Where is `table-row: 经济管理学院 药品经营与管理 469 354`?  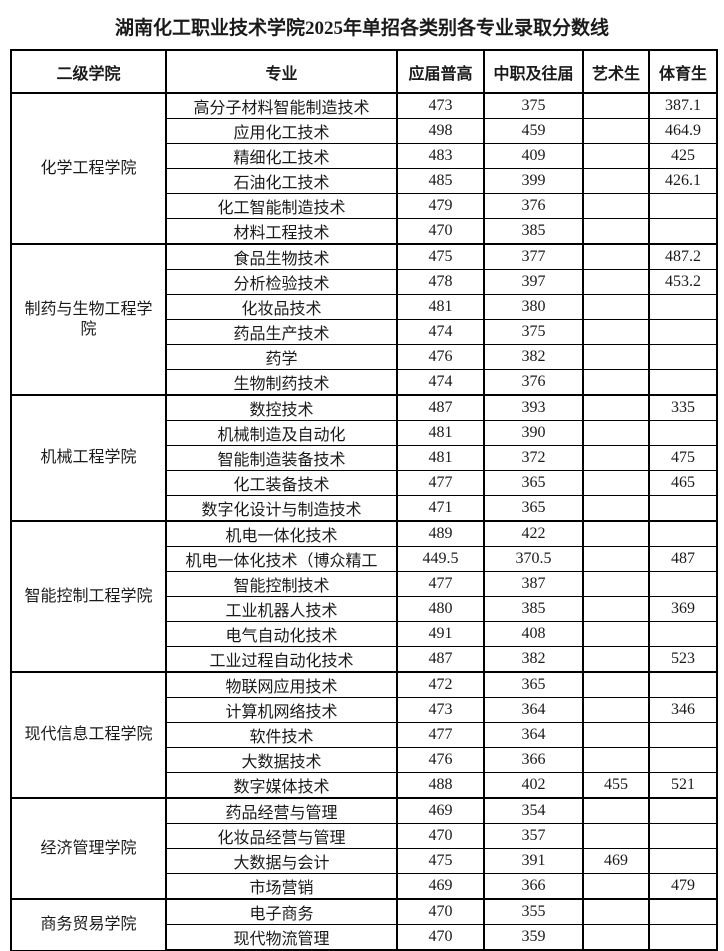 table-row: 经济管理学院 药品经营与管理 469 354 is located at coordinates (364, 848).